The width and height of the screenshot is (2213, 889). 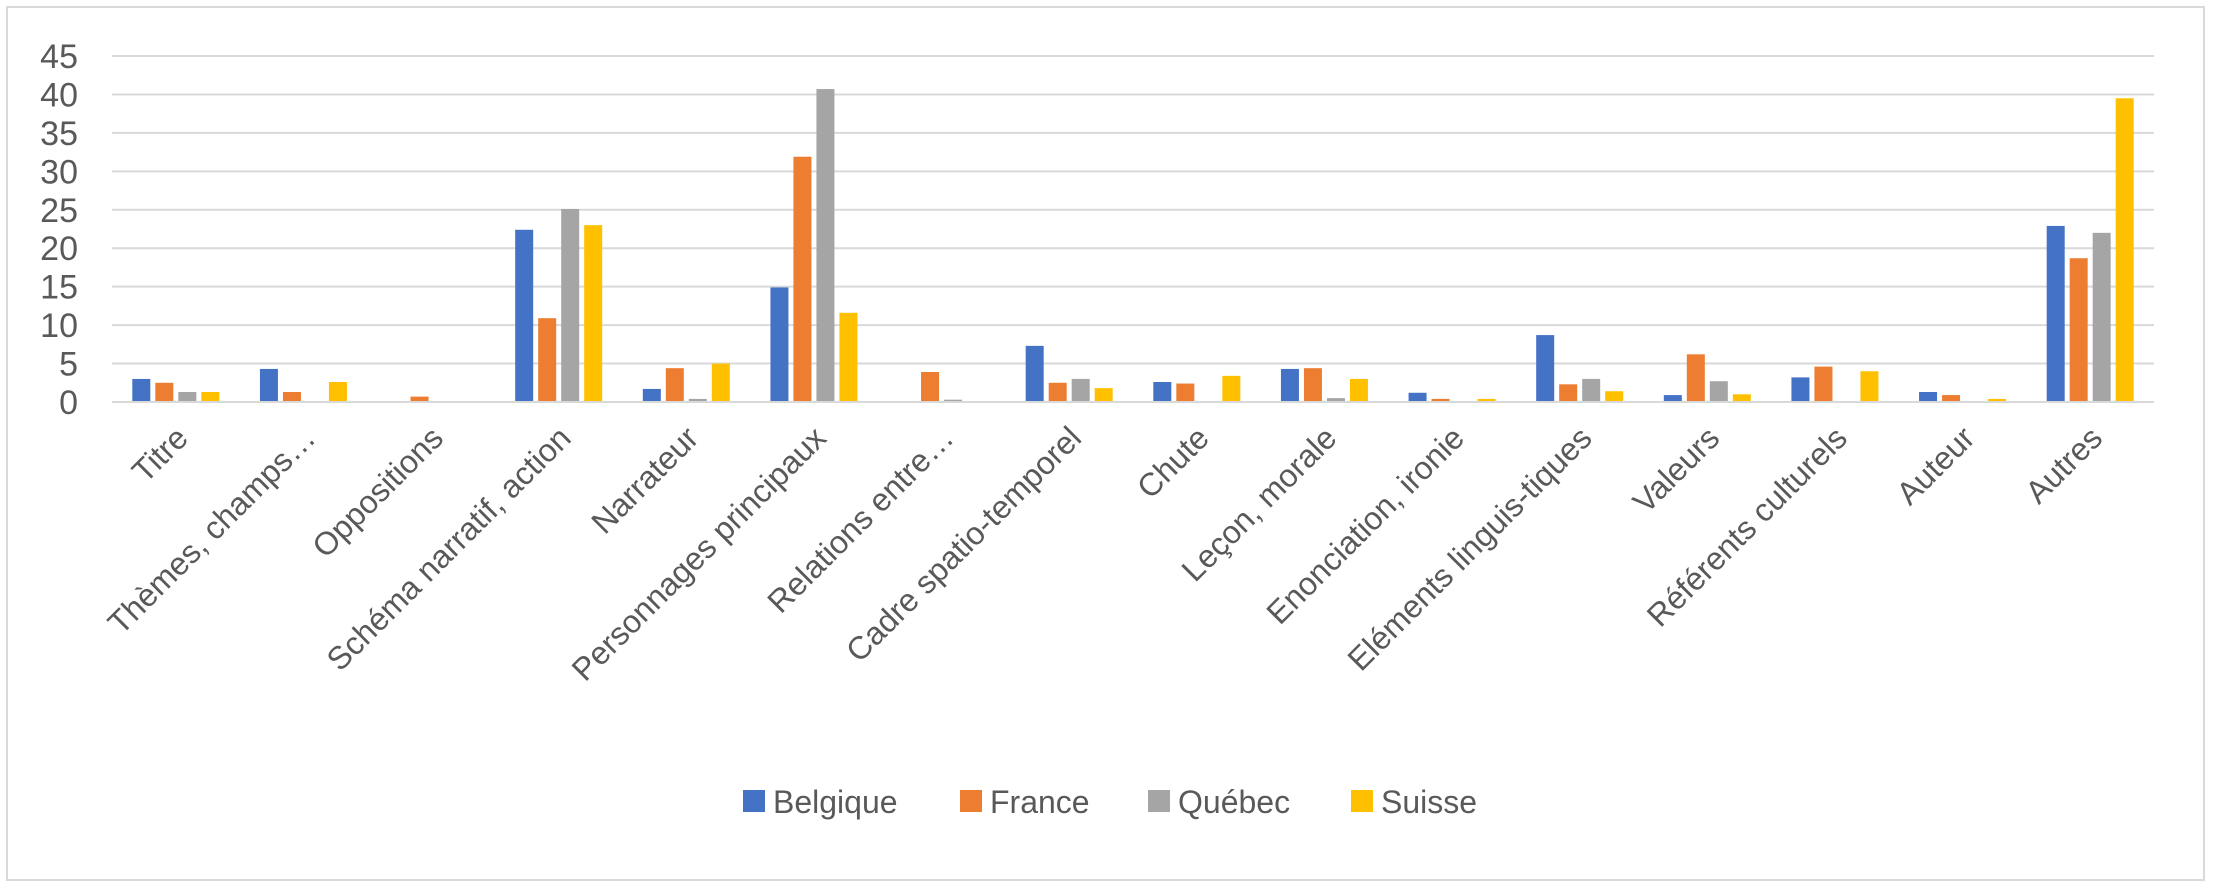 I want to click on y-tick-label: 20, so click(x=59, y=249).